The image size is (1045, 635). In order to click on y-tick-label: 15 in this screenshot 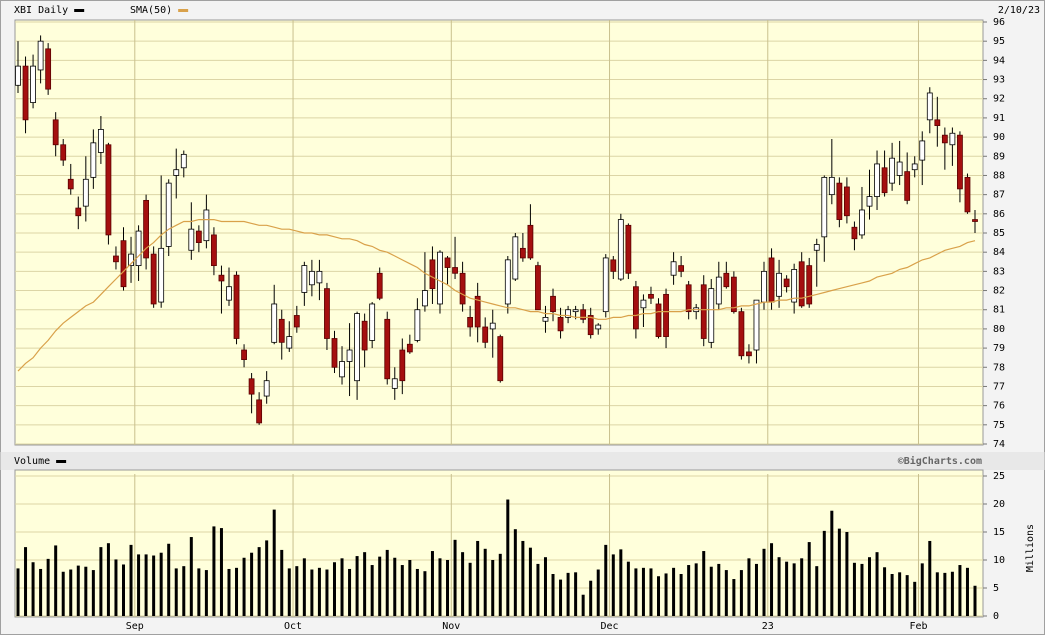, I will do `click(999, 532)`.